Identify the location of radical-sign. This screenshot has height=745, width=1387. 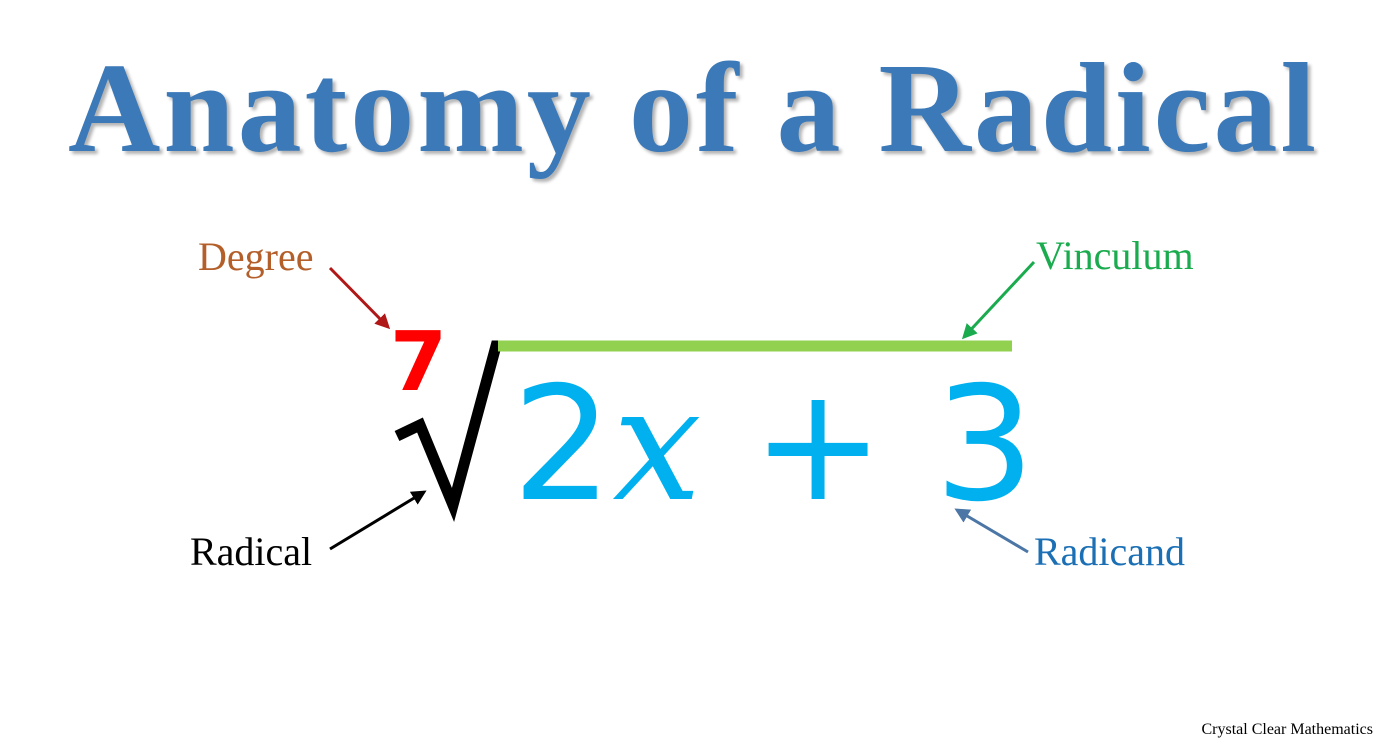
(449, 425).